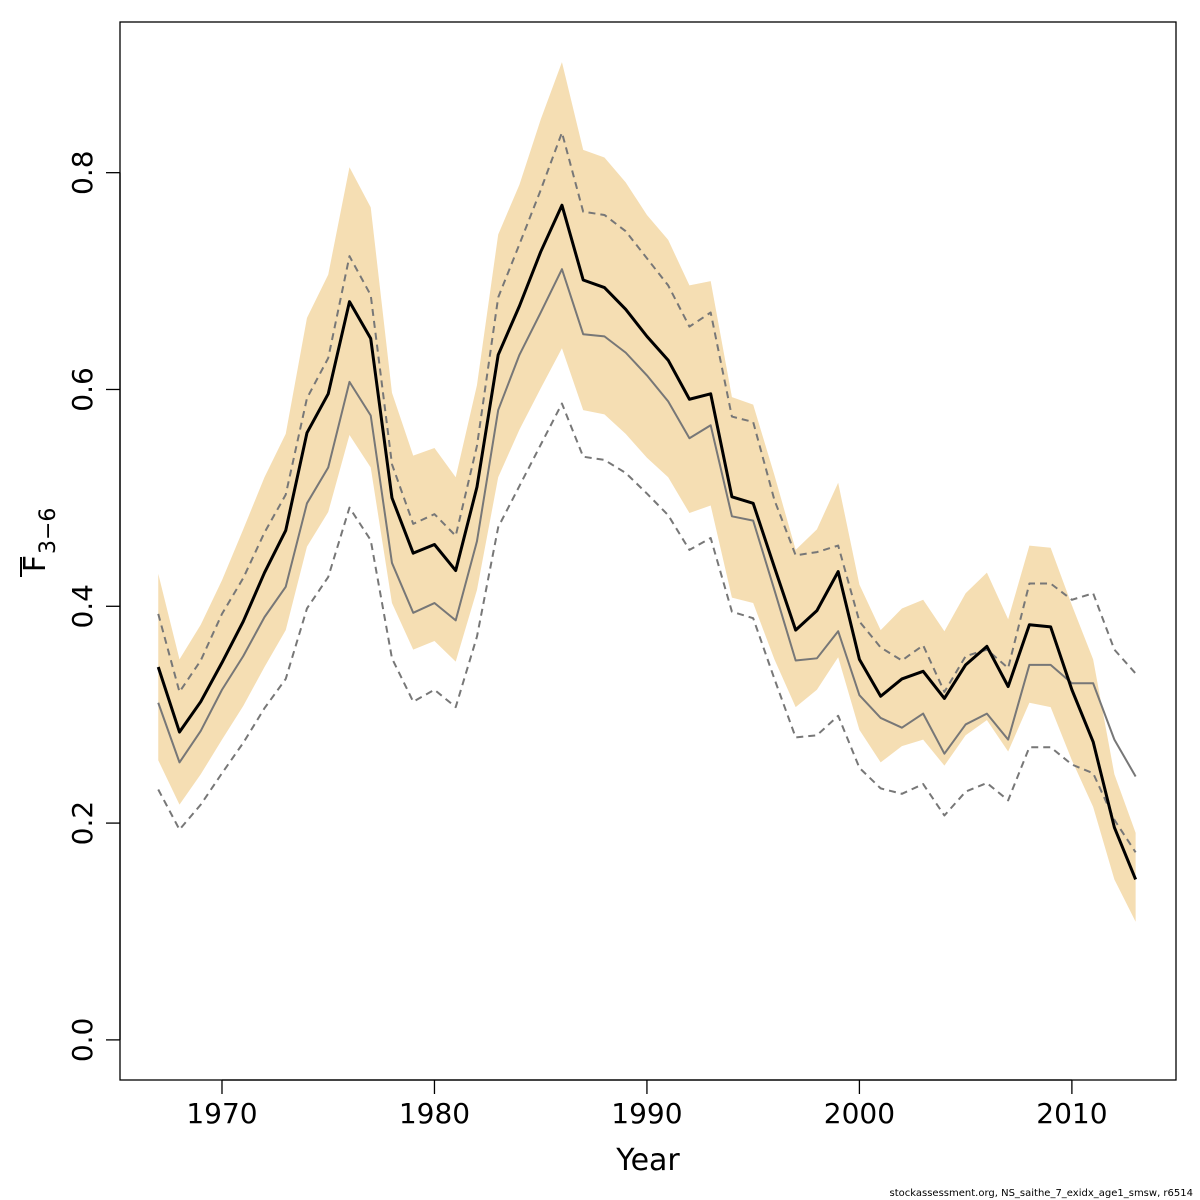 Image resolution: width=1200 pixels, height=1200 pixels. Describe the element at coordinates (82, 172) in the screenshot. I see `y-tick-label: 0.8` at that location.